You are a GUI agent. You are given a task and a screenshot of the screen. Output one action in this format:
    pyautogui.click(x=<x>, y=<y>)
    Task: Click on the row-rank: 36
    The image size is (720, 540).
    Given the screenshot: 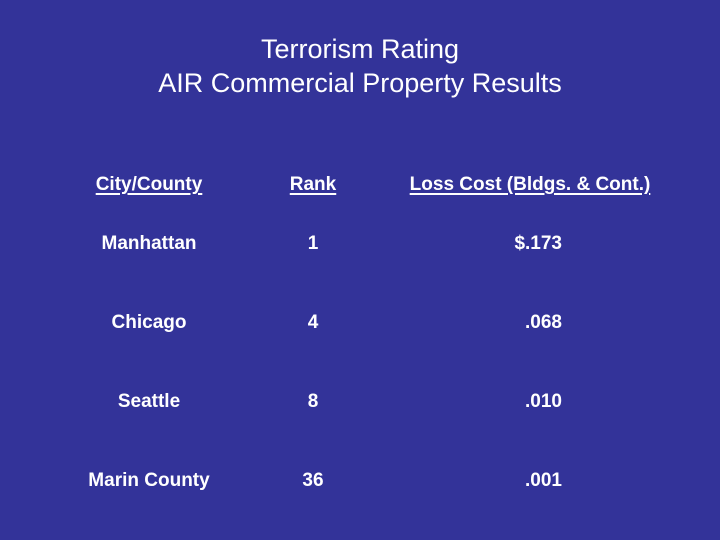 What is the action you would take?
    pyautogui.click(x=313, y=480)
    